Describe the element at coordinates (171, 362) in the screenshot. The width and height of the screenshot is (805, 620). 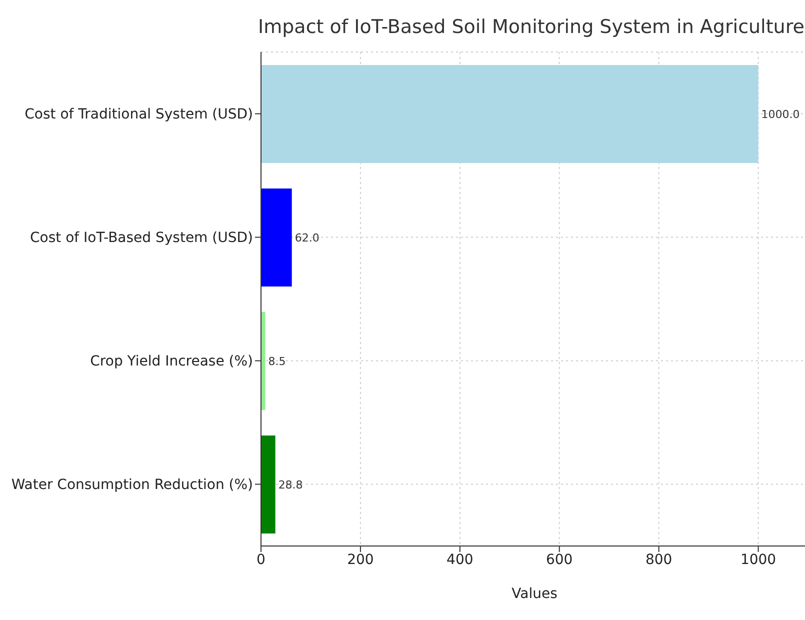
I see `y-tick-label: Crop Yield Increase (%)` at that location.